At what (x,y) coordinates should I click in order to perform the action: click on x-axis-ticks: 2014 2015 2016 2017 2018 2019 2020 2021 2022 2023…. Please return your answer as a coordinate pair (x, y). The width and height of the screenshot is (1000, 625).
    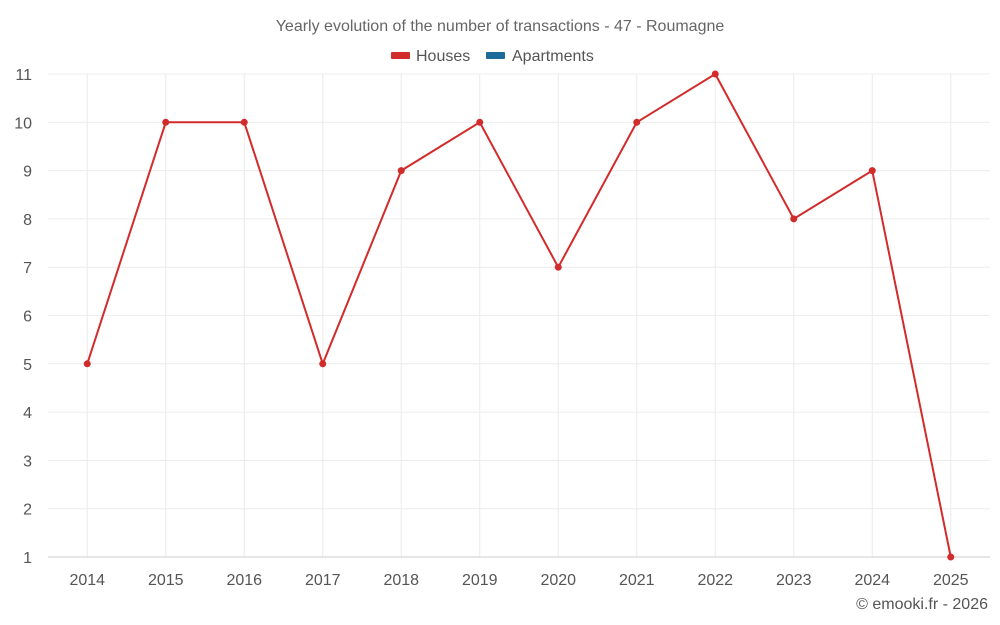
    Looking at the image, I should click on (518, 580).